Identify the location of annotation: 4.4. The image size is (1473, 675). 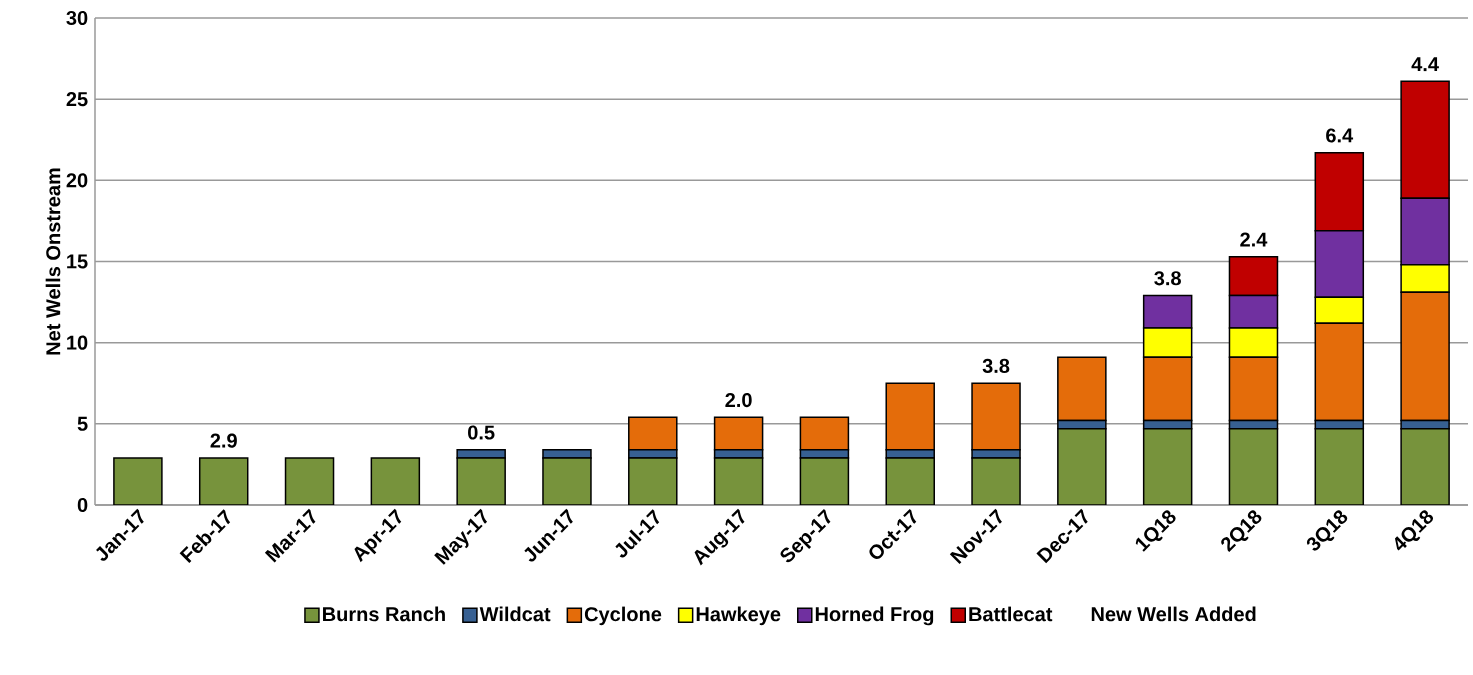
(1425, 64).